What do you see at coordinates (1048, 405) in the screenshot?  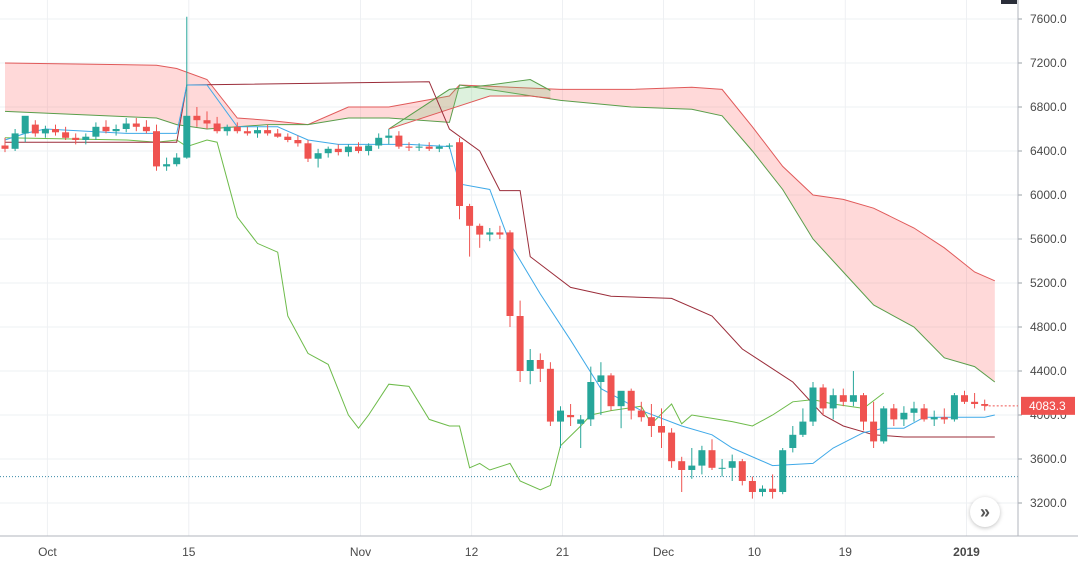 I see `last-price-badge` at bounding box center [1048, 405].